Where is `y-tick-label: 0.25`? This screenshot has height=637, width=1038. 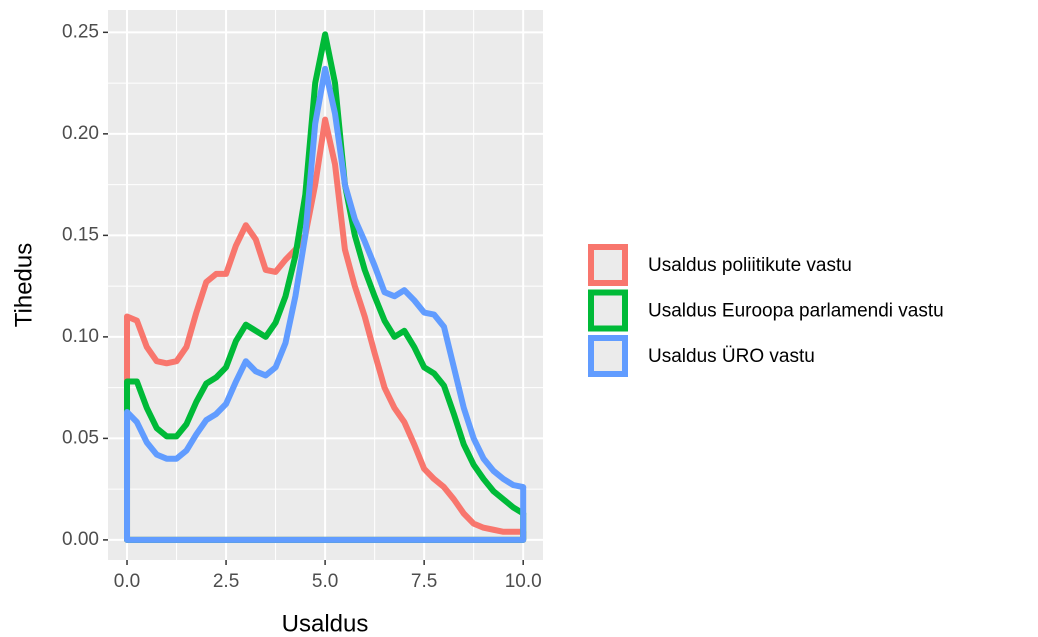
y-tick-label: 0.25 is located at coordinates (80, 31).